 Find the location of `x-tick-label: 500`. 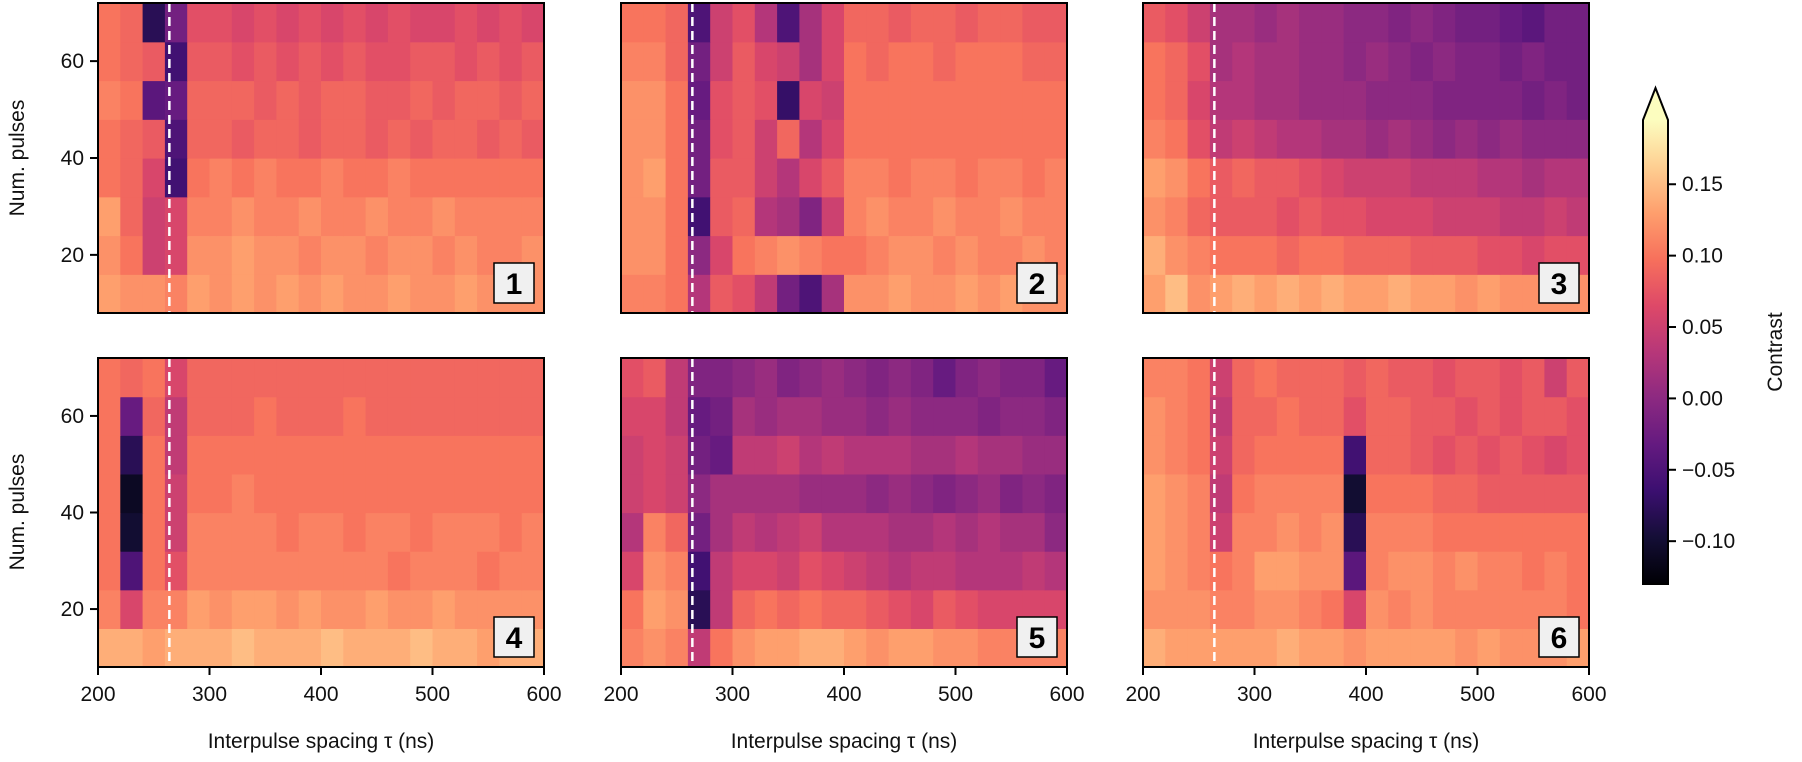

x-tick-label: 500 is located at coordinates (1477, 694).